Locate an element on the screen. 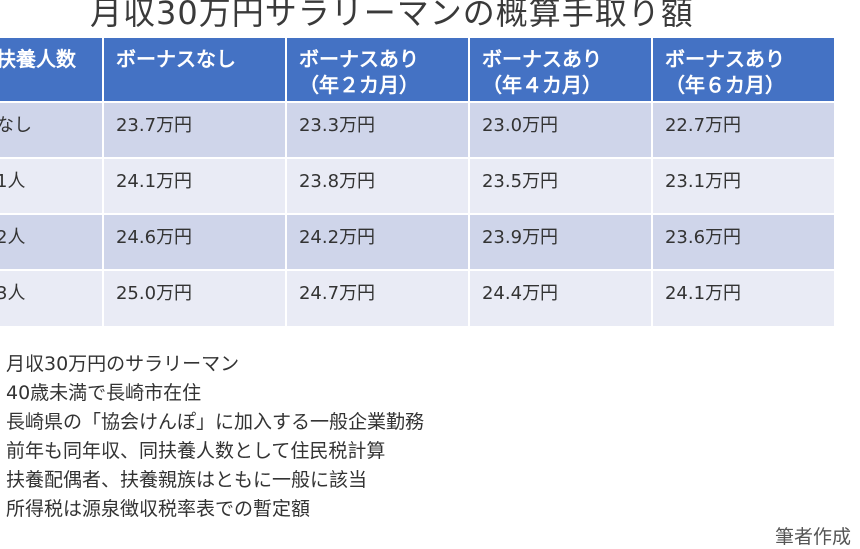  table-cell: 24.7万円 is located at coordinates (377, 297).